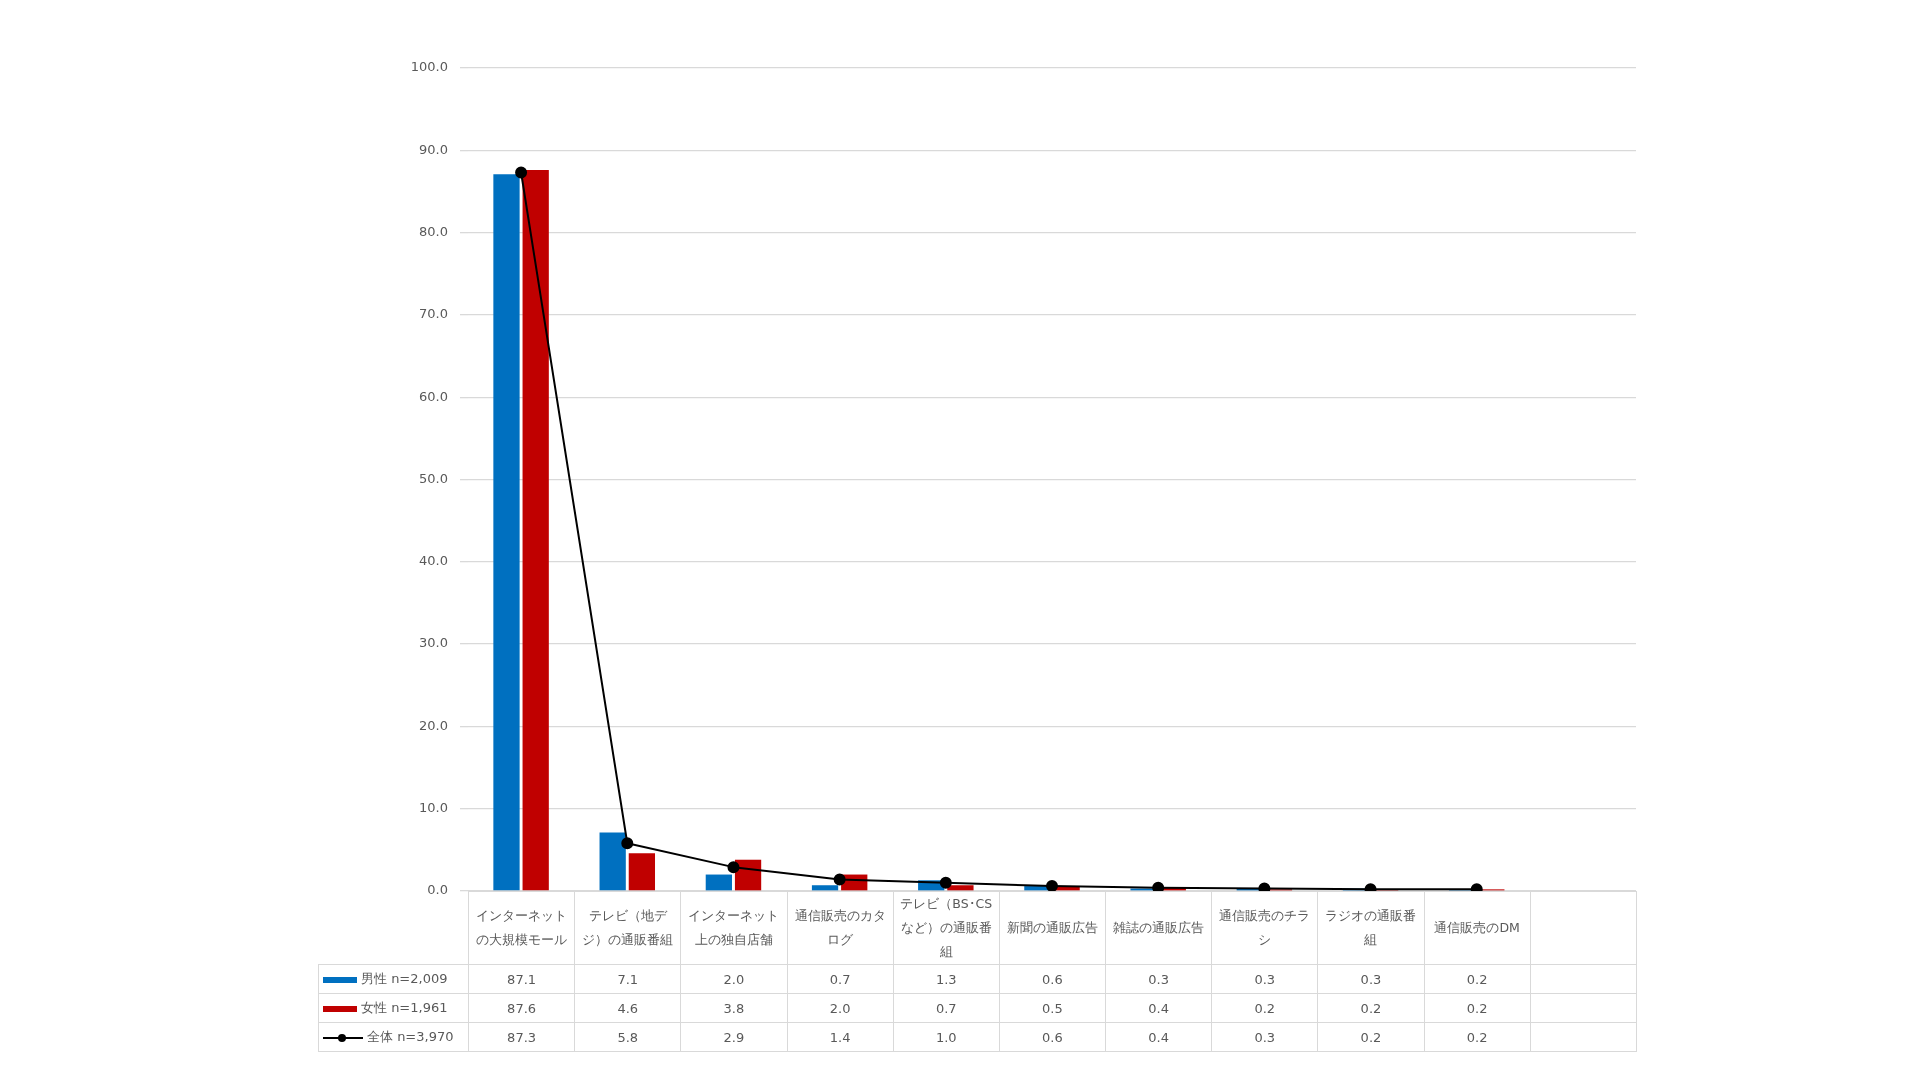  I want to click on data-label: 87.1, so click(521, 979).